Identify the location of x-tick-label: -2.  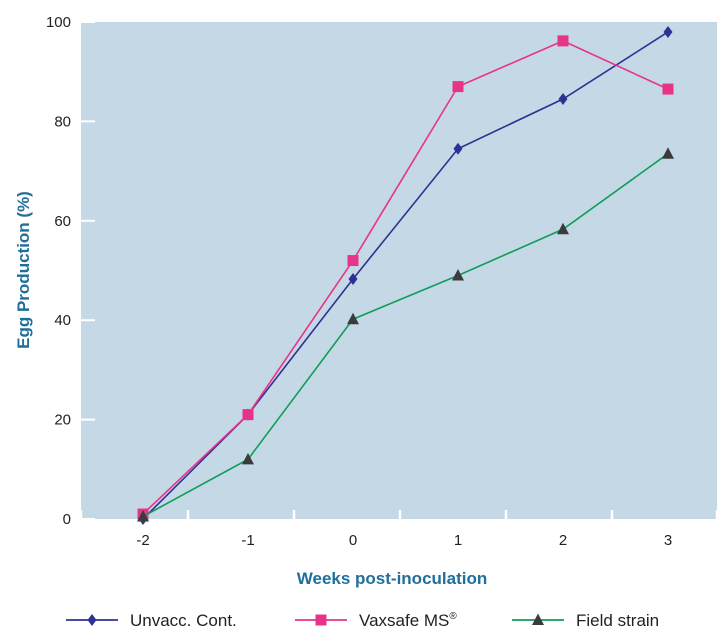
(142, 540).